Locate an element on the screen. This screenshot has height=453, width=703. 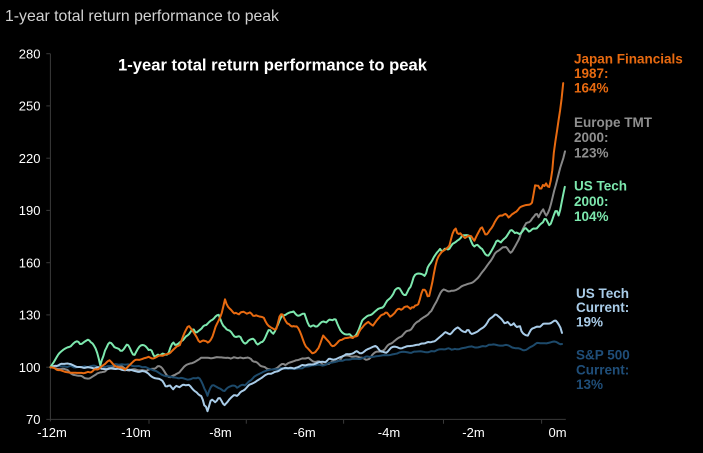
svg-text: 70 is located at coordinates (33, 419).